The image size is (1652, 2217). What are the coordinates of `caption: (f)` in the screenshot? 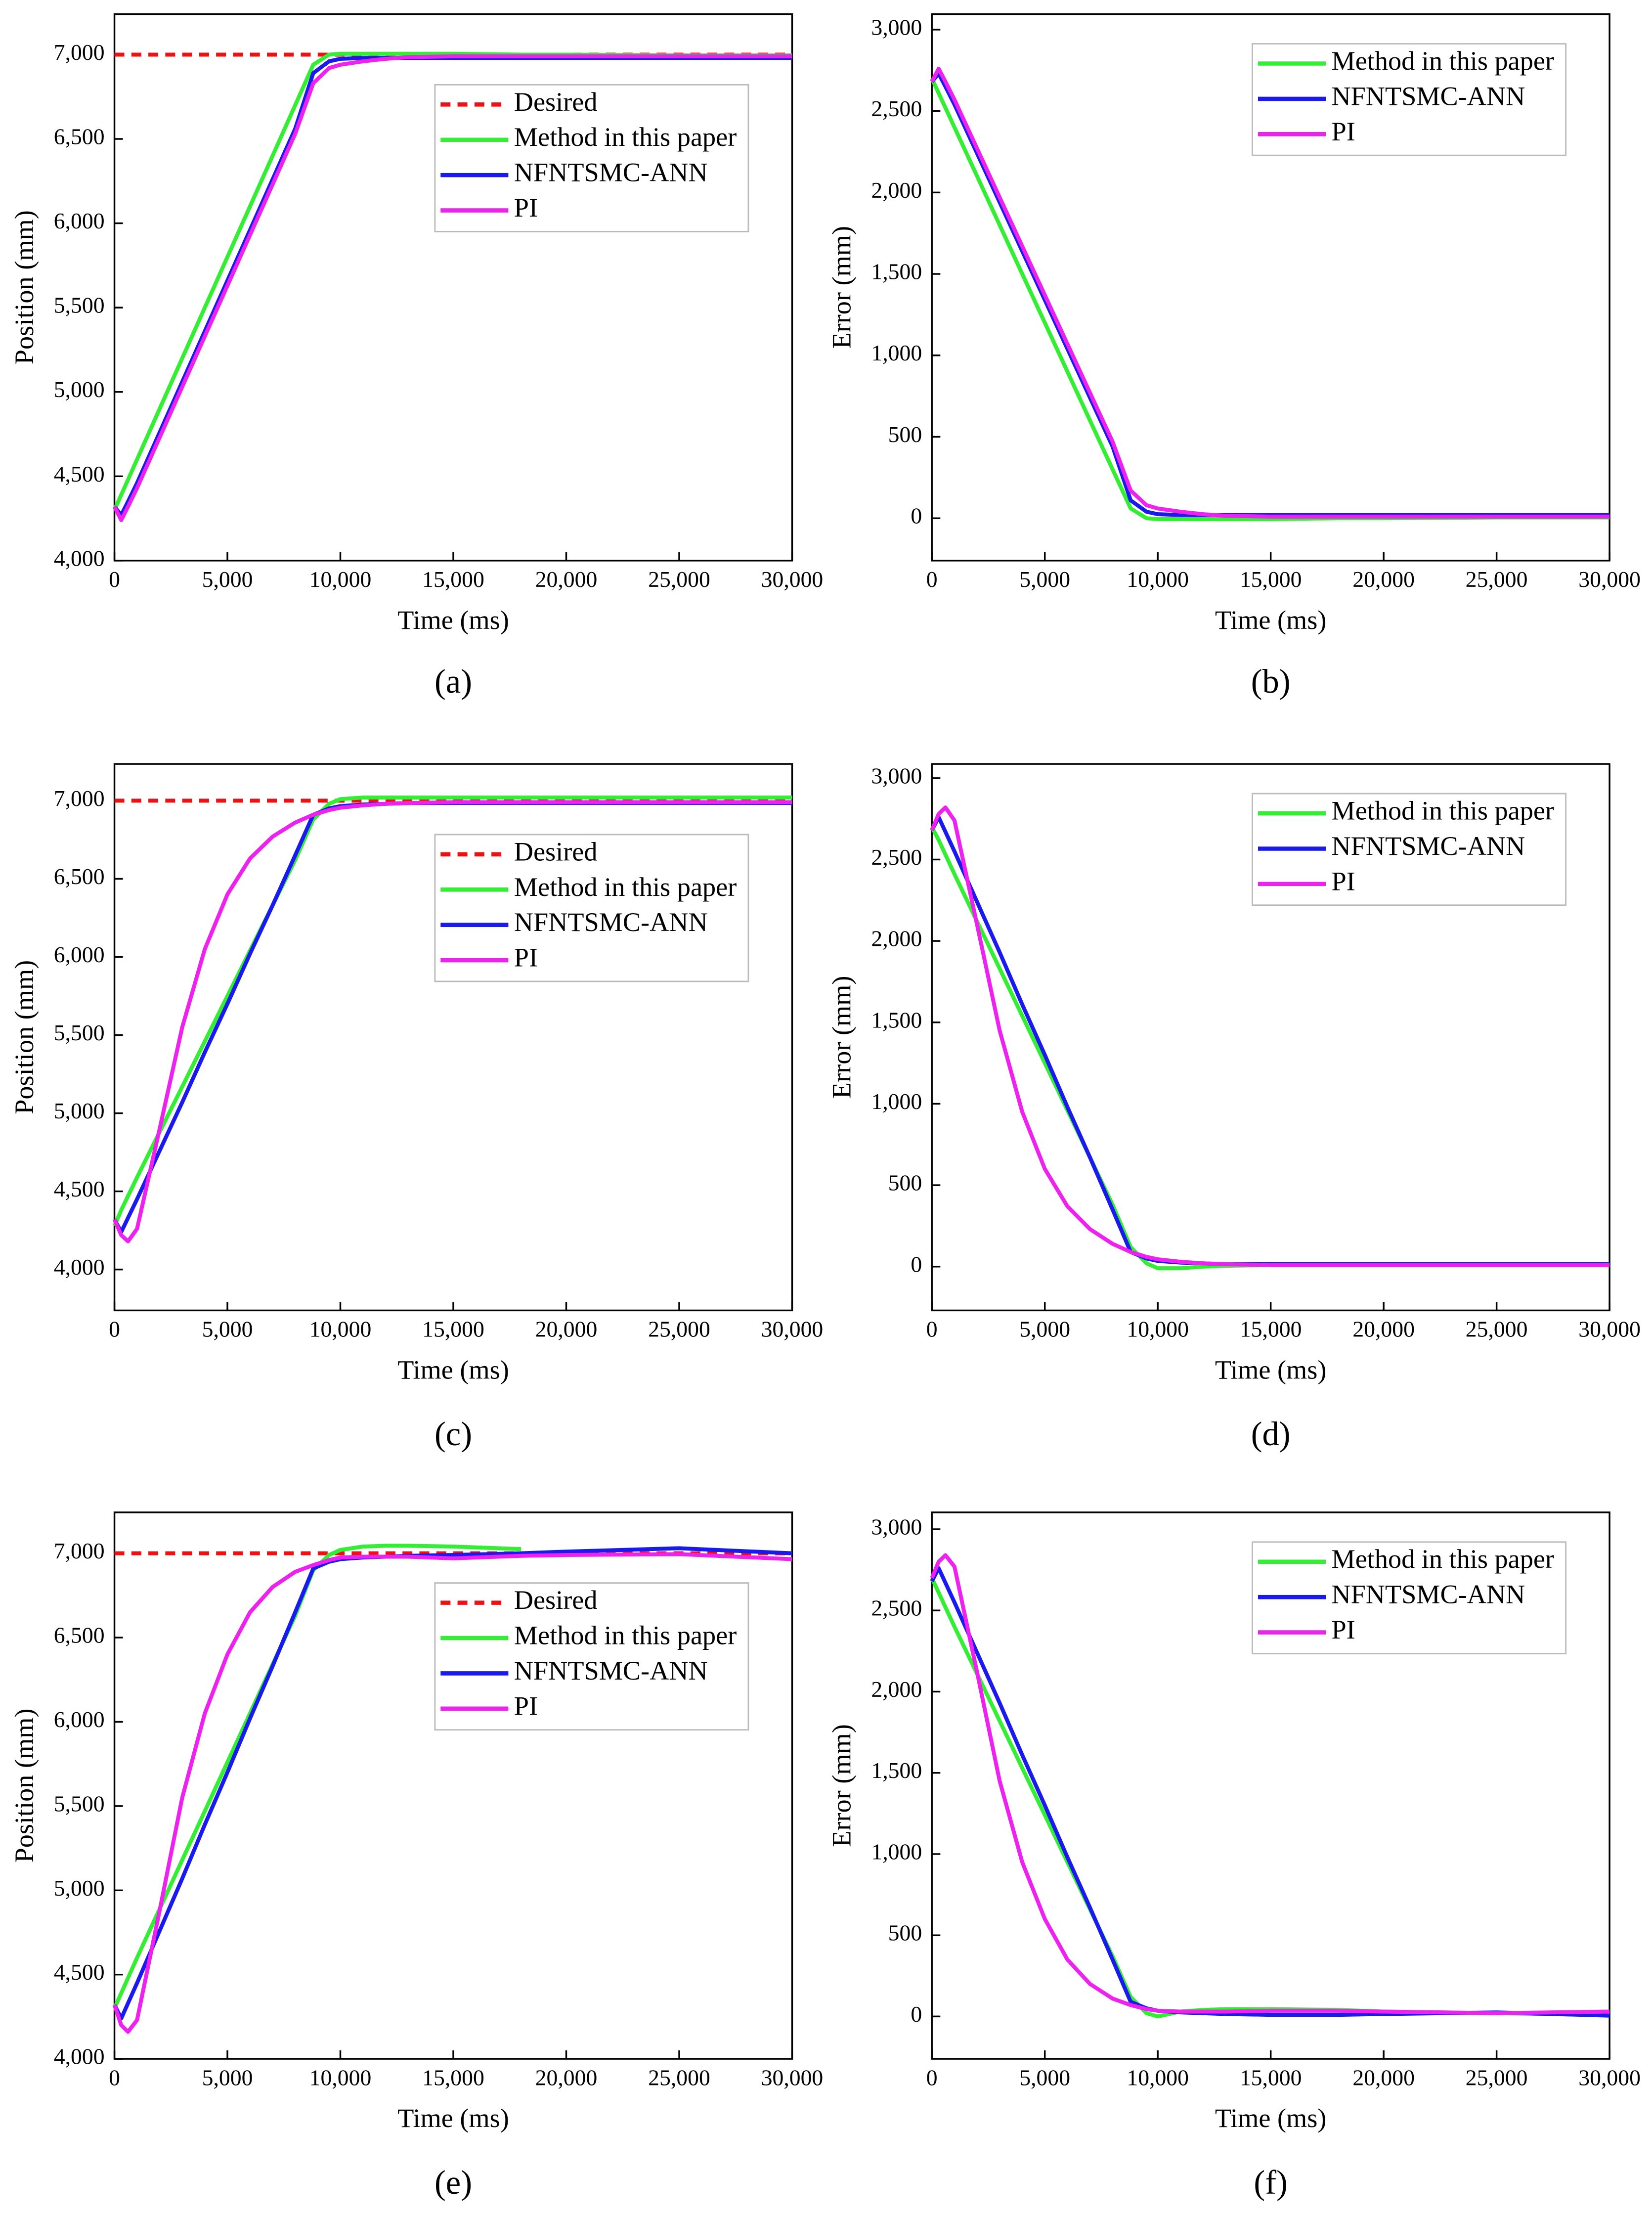 It's located at (1270, 2182).